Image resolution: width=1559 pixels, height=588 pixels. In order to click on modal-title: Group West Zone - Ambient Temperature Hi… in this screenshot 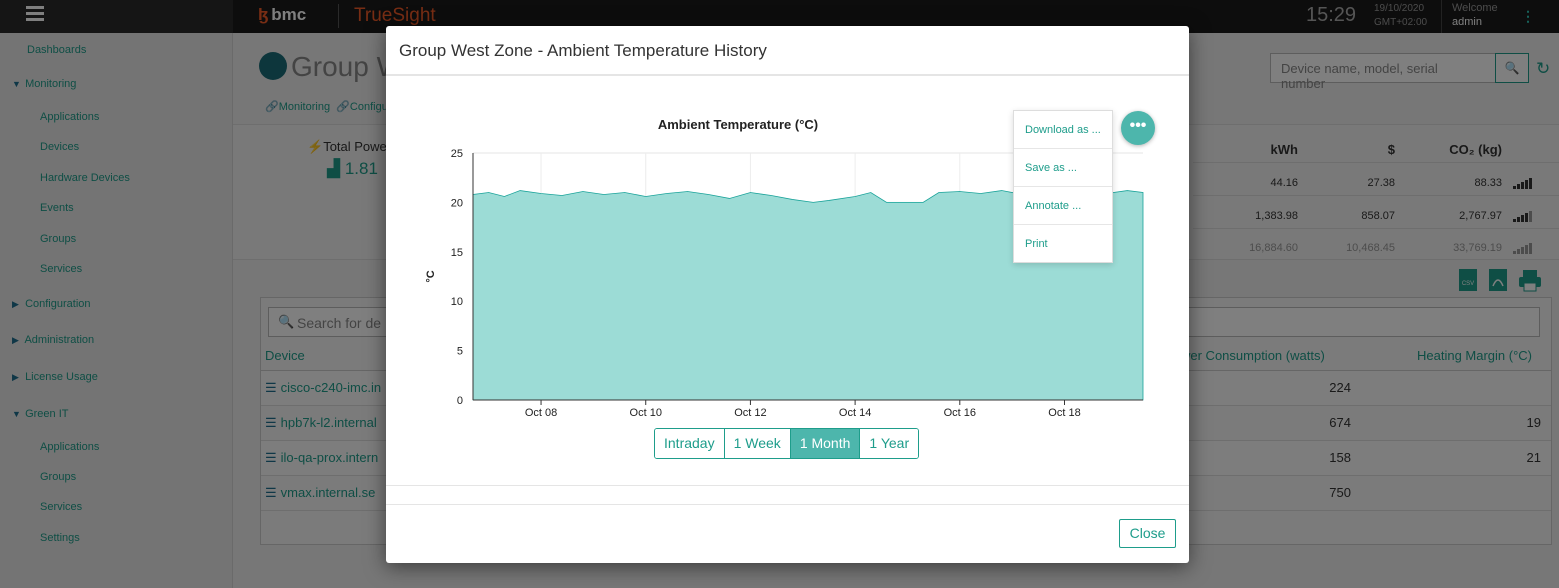, I will do `click(583, 50)`.